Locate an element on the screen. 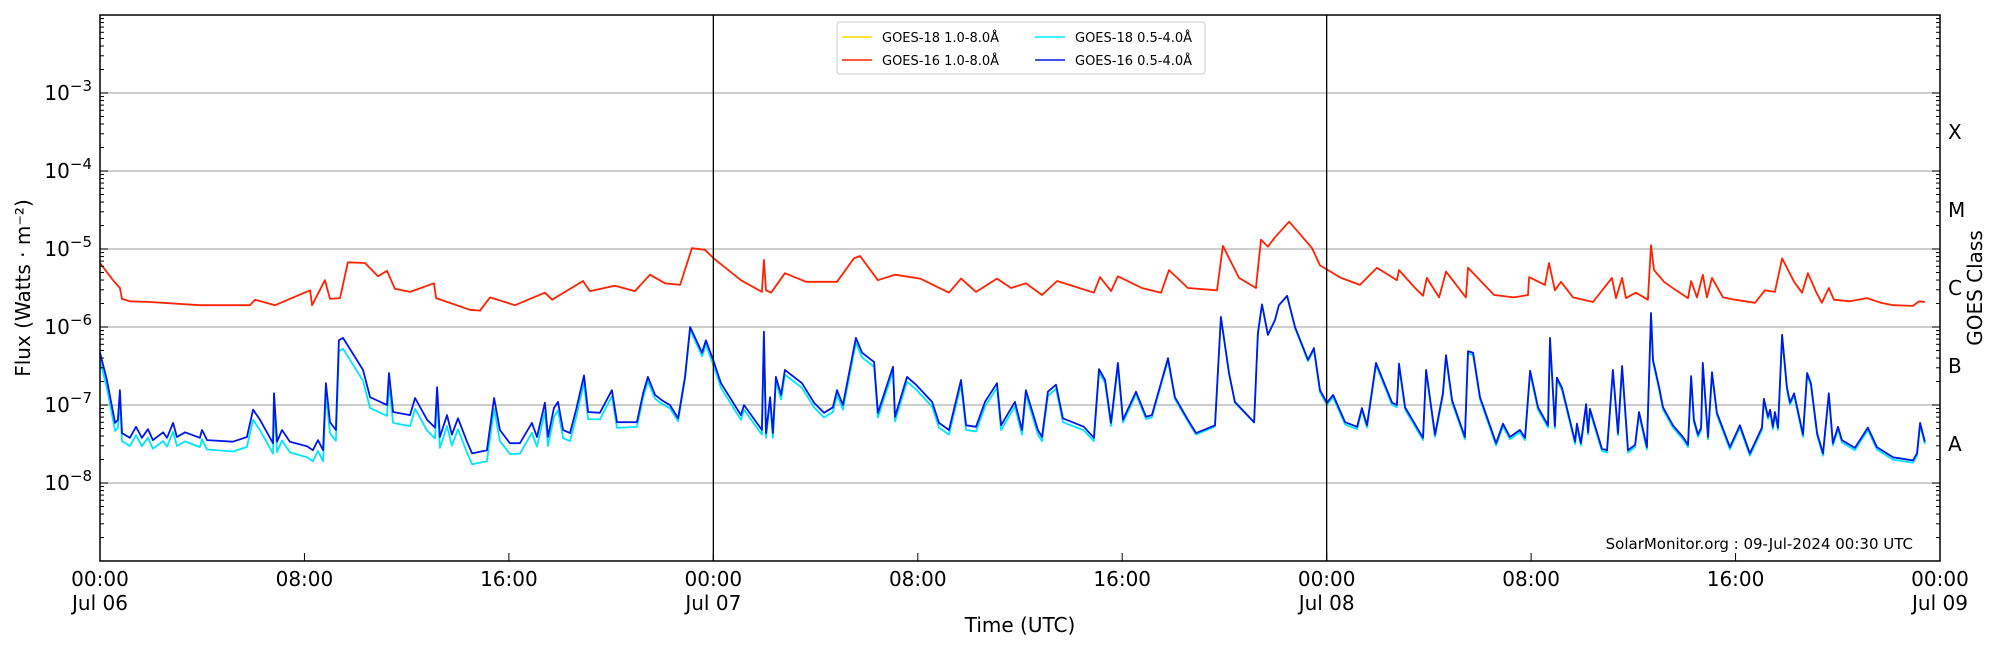 The height and width of the screenshot is (650, 2000). goes-class-label-a: A is located at coordinates (1955, 444).